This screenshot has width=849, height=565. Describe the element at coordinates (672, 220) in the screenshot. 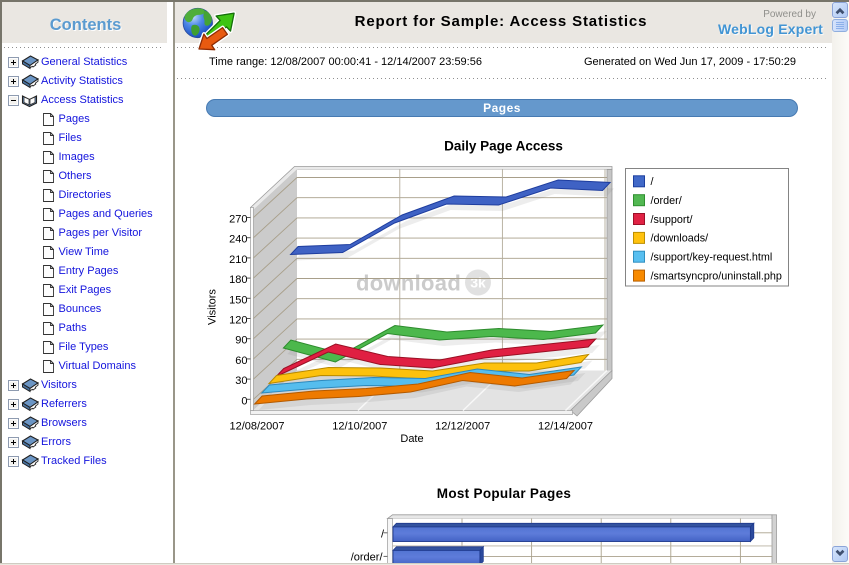

I see `svg-text: /support/` at that location.